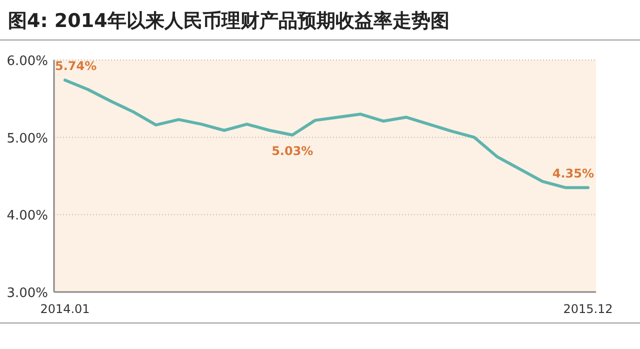  What do you see at coordinates (588, 309) in the screenshot?
I see `x-tick-label: 2015.12` at bounding box center [588, 309].